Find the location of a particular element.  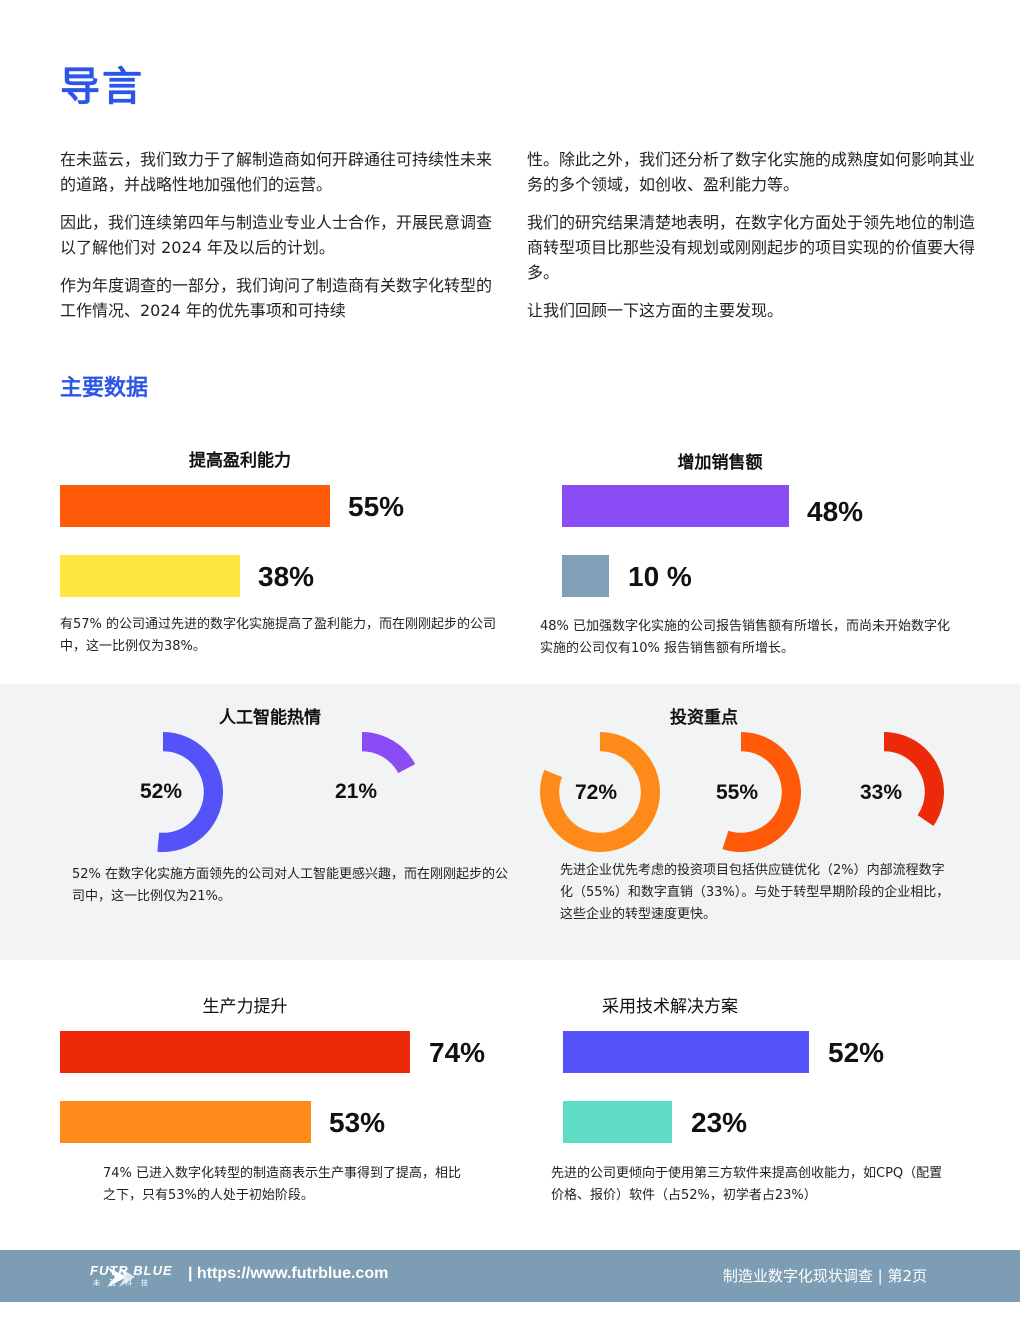

ai-donut-label-beginner: 21% is located at coordinates (356, 791).